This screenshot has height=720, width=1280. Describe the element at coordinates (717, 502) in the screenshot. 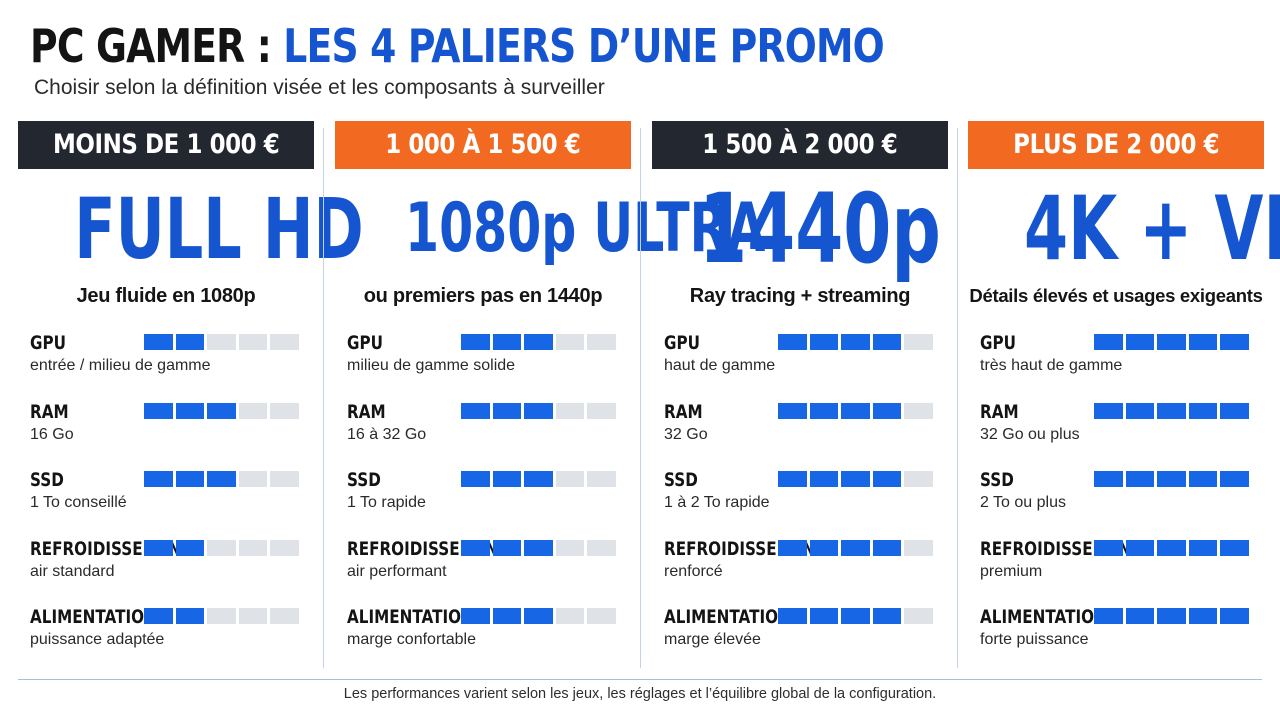

I see `component-description: 1 à 2 To rapide` at that location.